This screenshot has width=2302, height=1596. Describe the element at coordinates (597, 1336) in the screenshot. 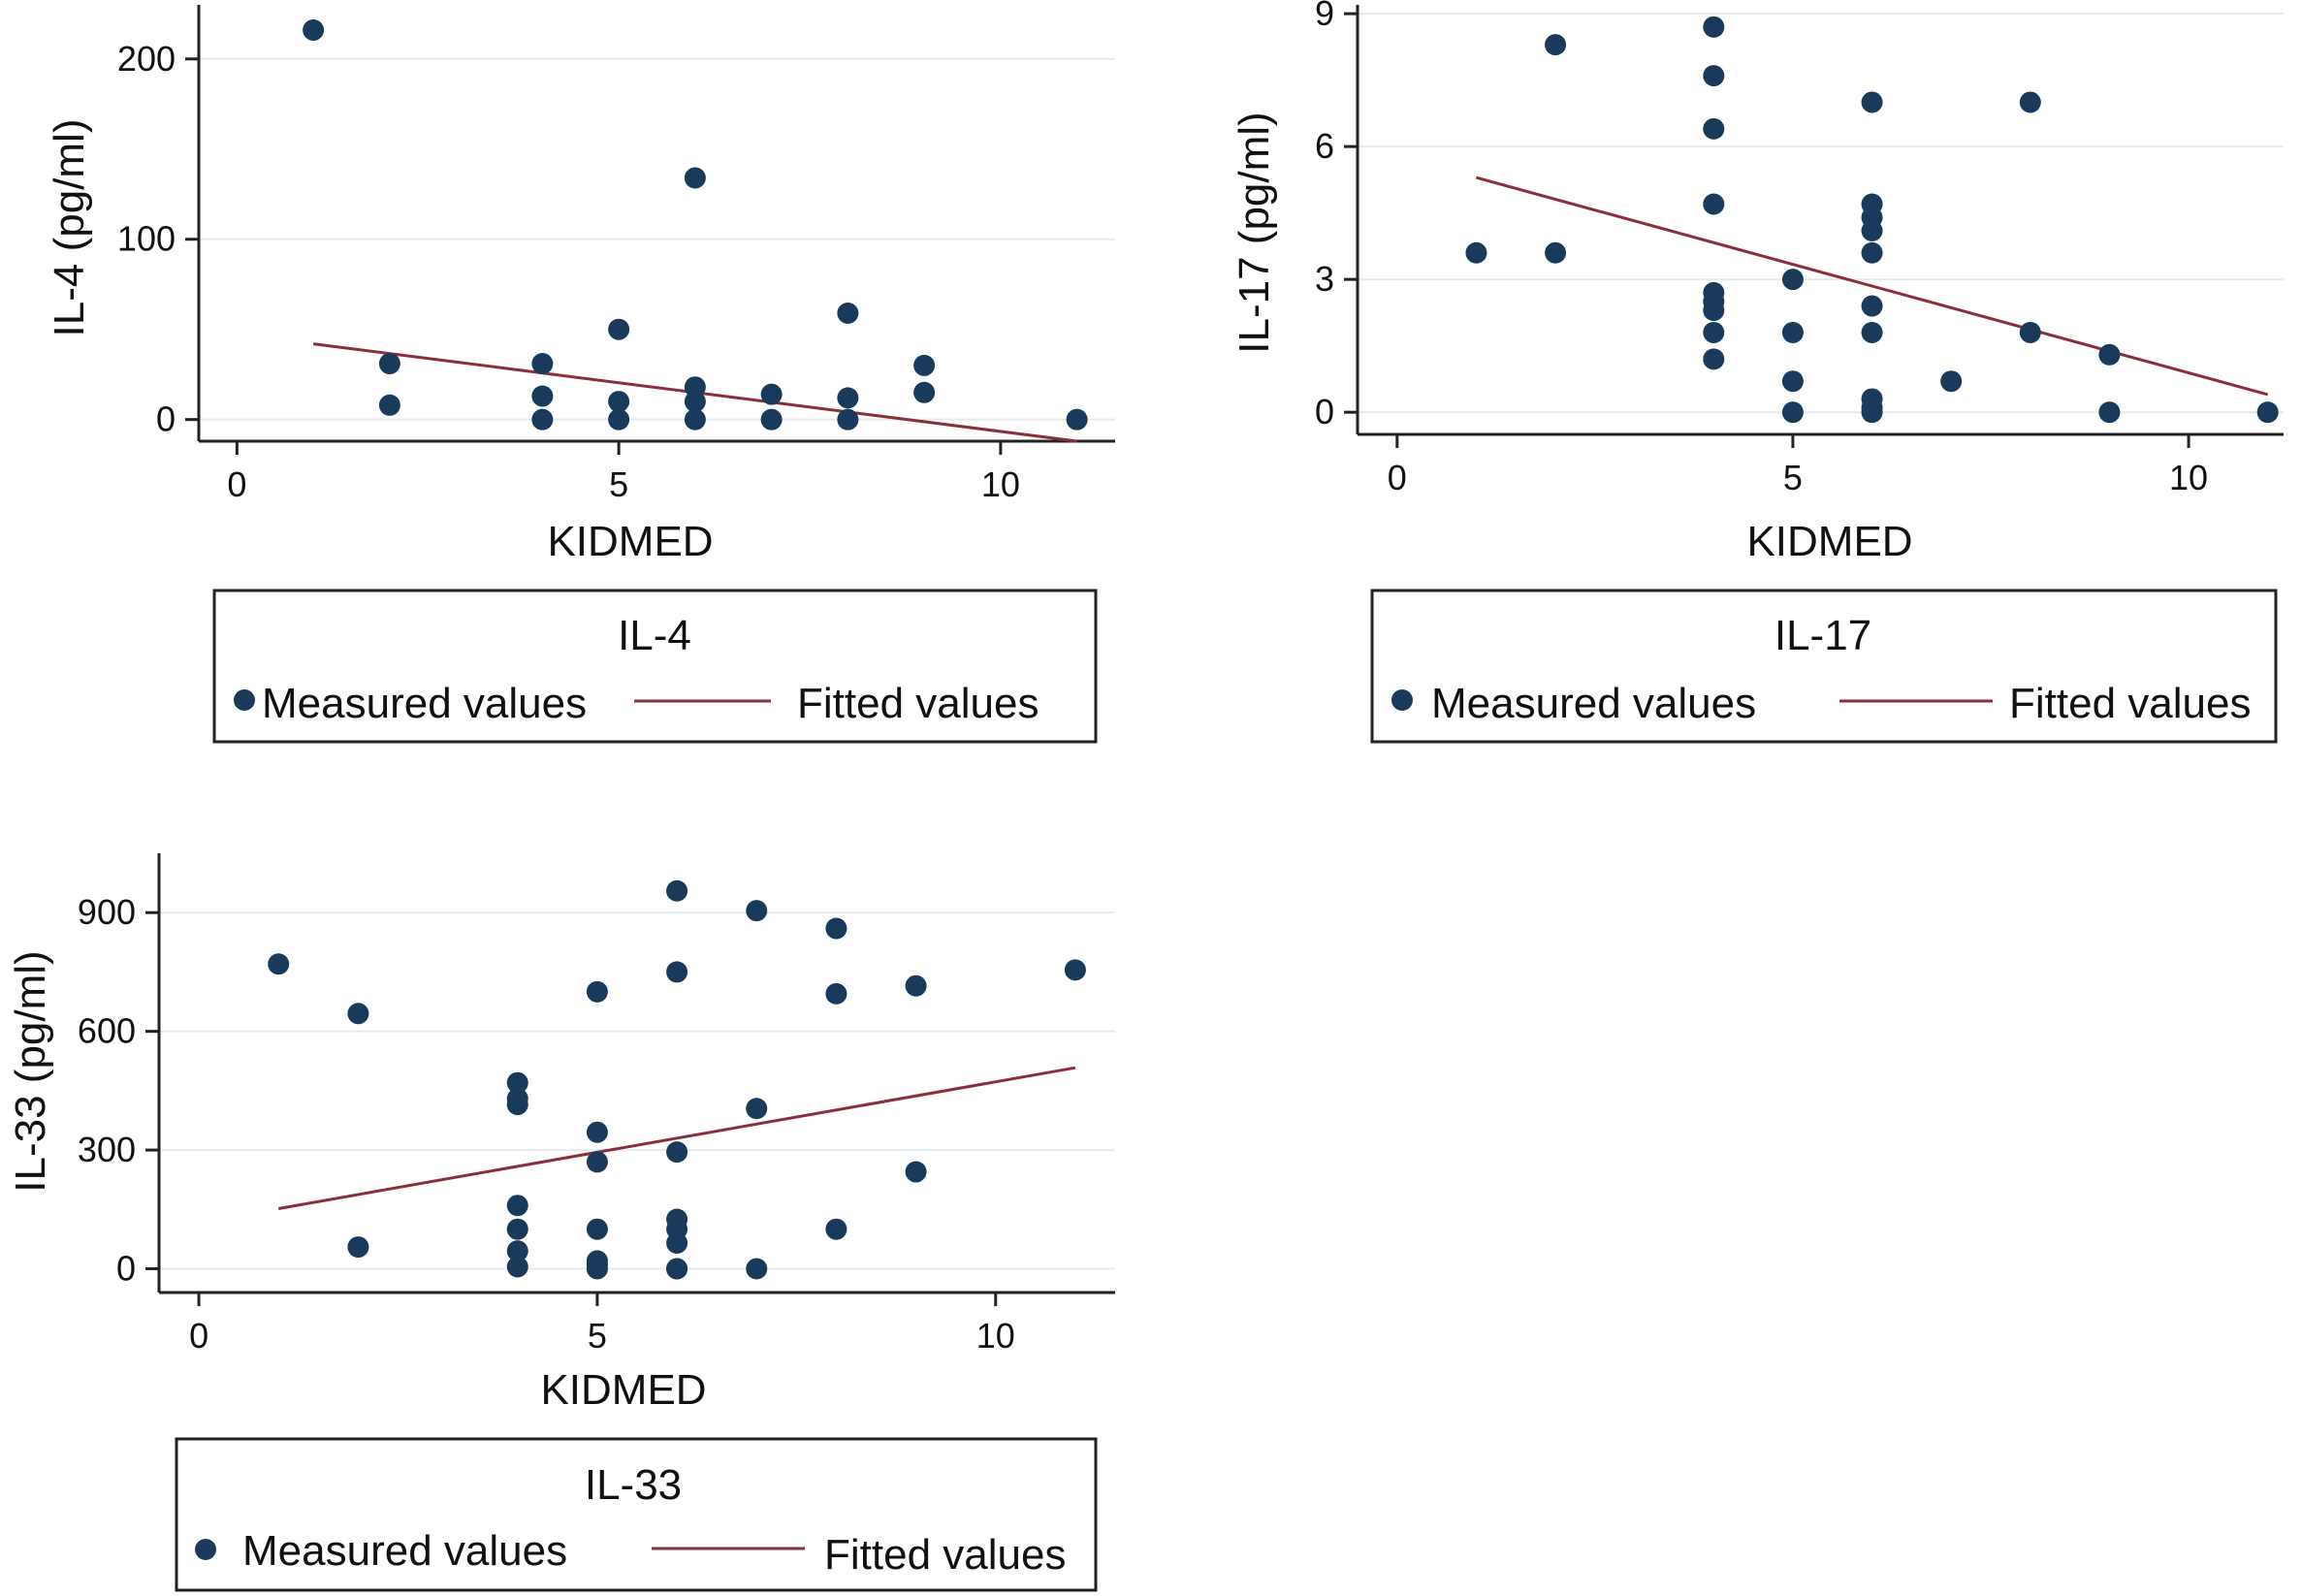

I see `il33-x-tick-label-5: 5` at that location.